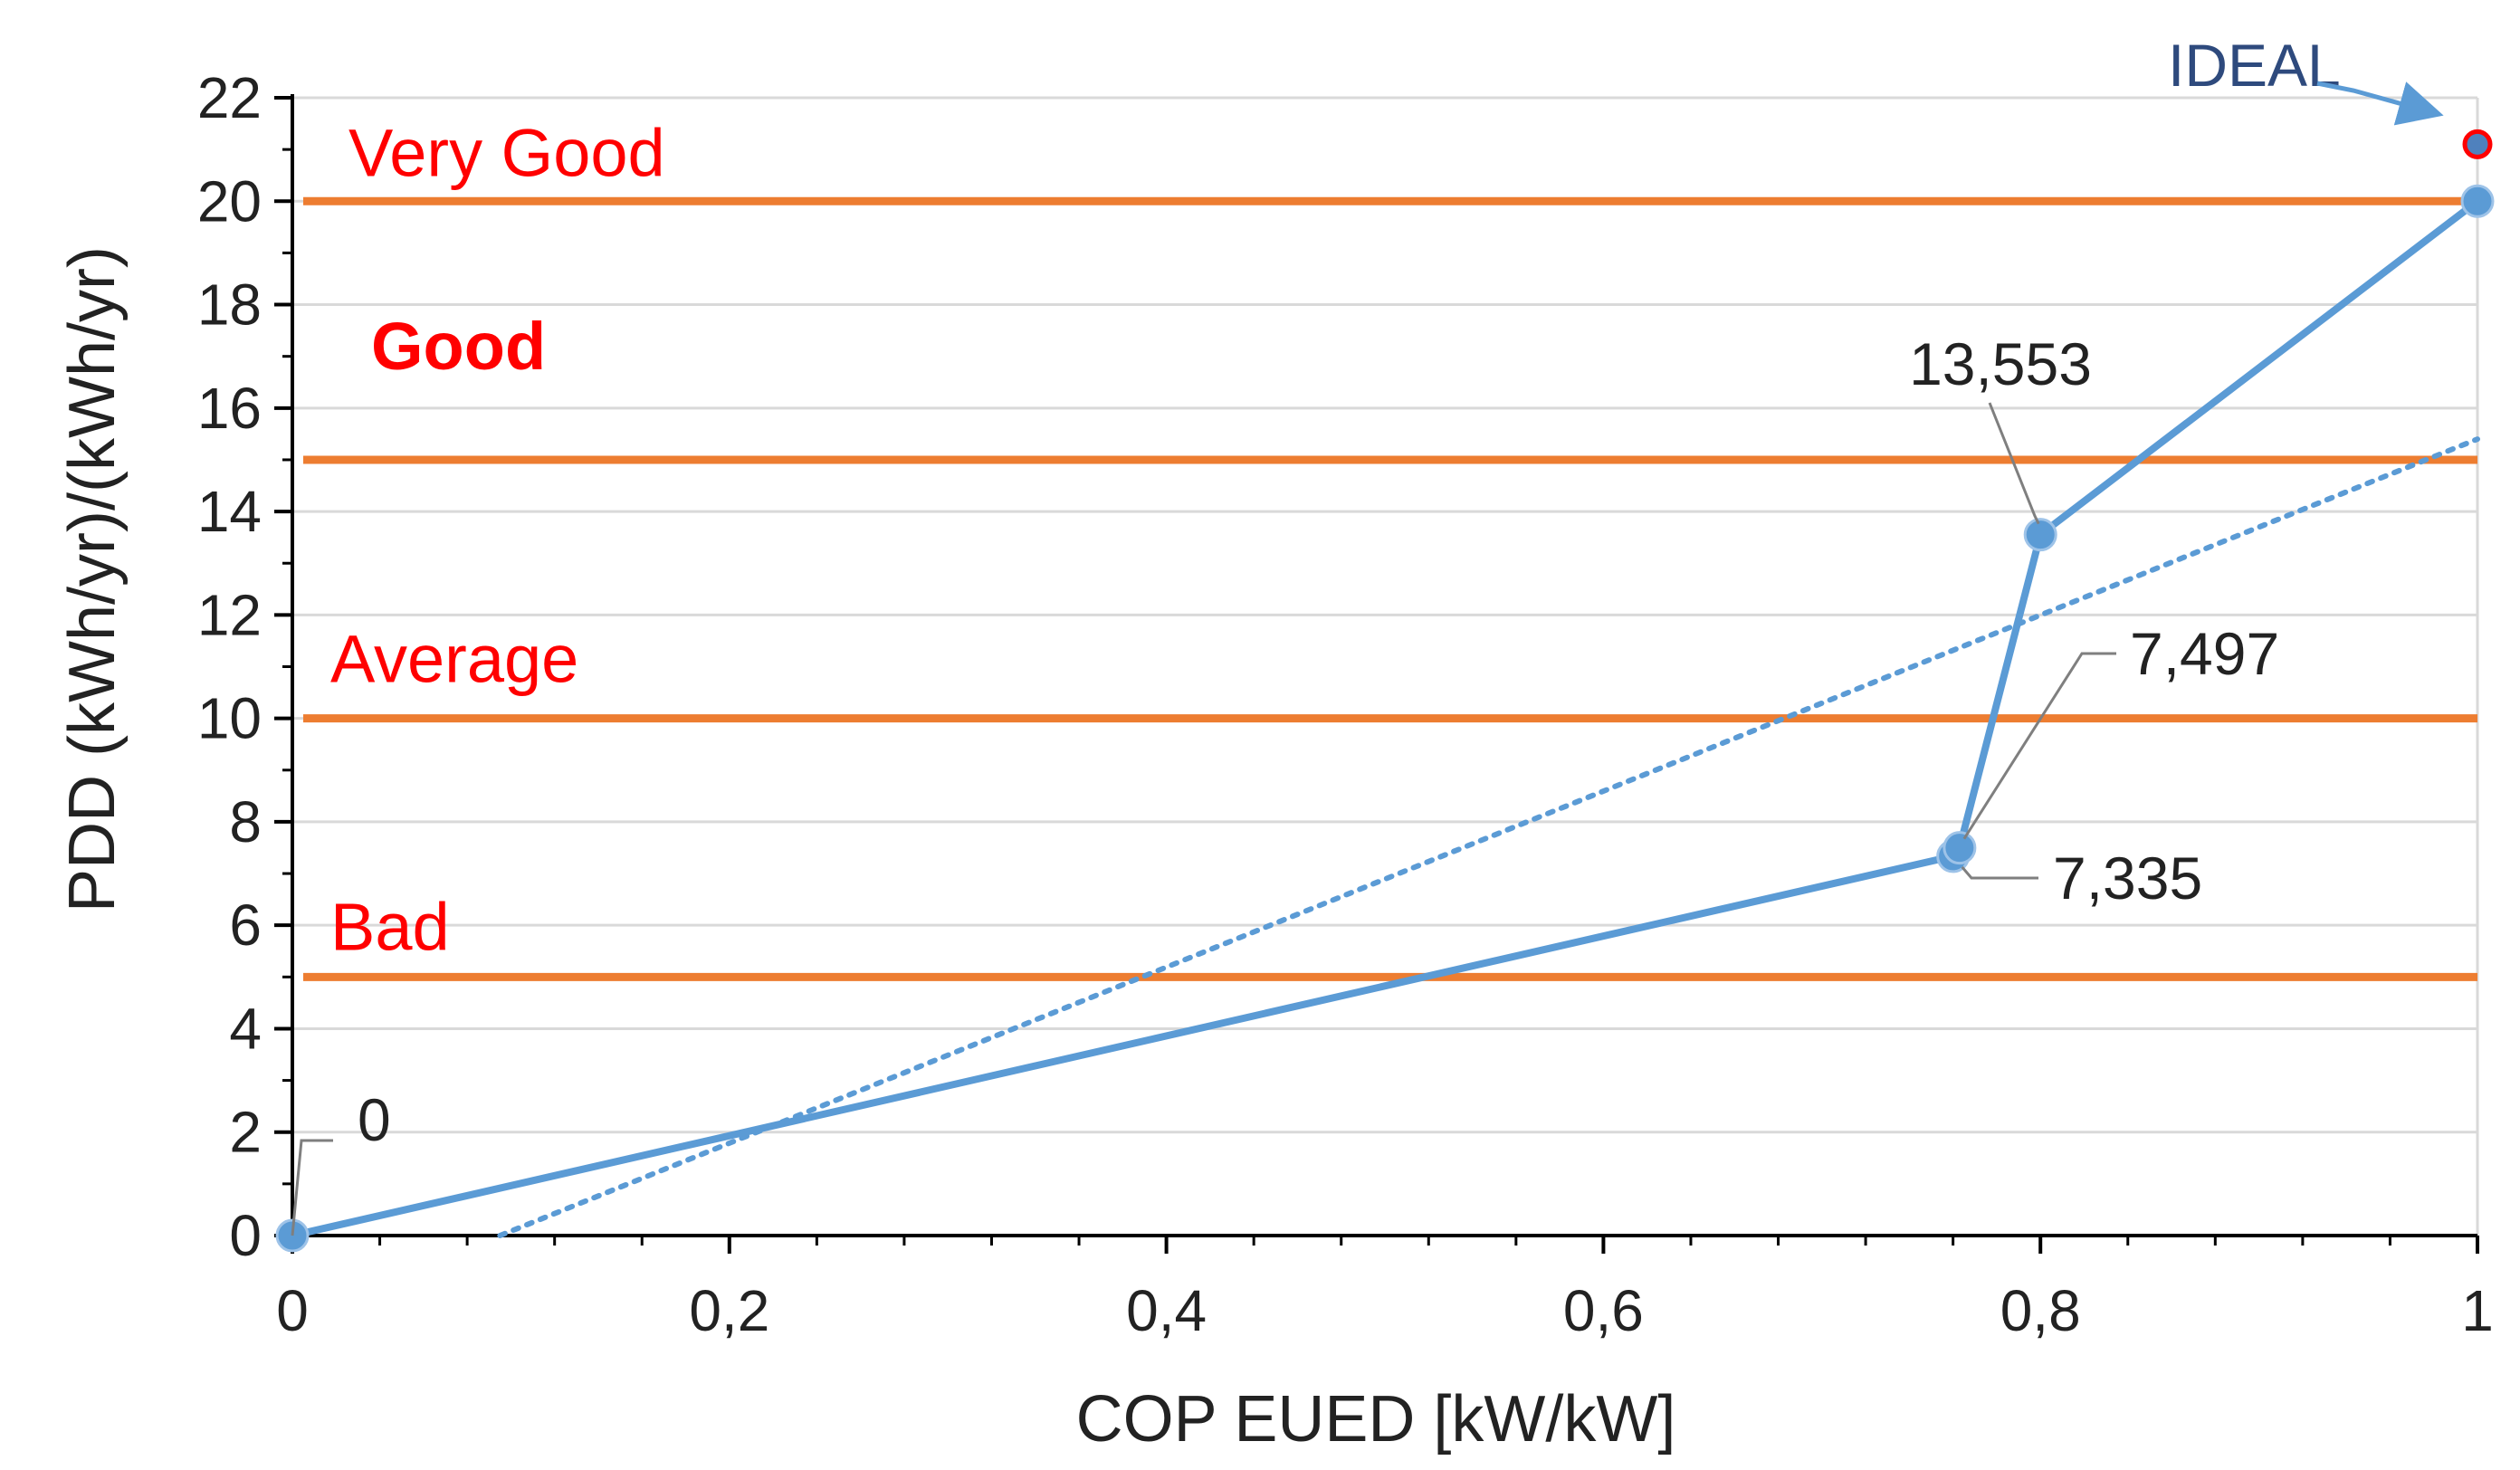  What do you see at coordinates (230, 511) in the screenshot?
I see `y-tick-label: 14` at bounding box center [230, 511].